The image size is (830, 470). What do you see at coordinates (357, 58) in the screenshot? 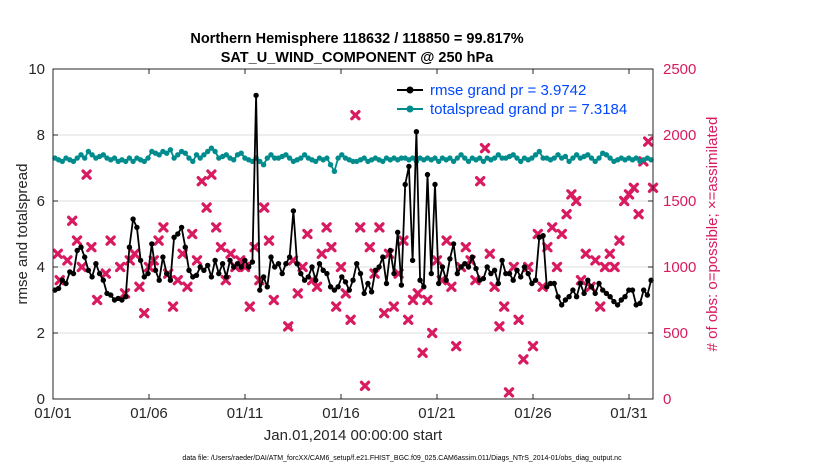
I see `chart-subtitle: SAT_U_WIND_COMPONENT @ 250 hPa` at bounding box center [357, 58].